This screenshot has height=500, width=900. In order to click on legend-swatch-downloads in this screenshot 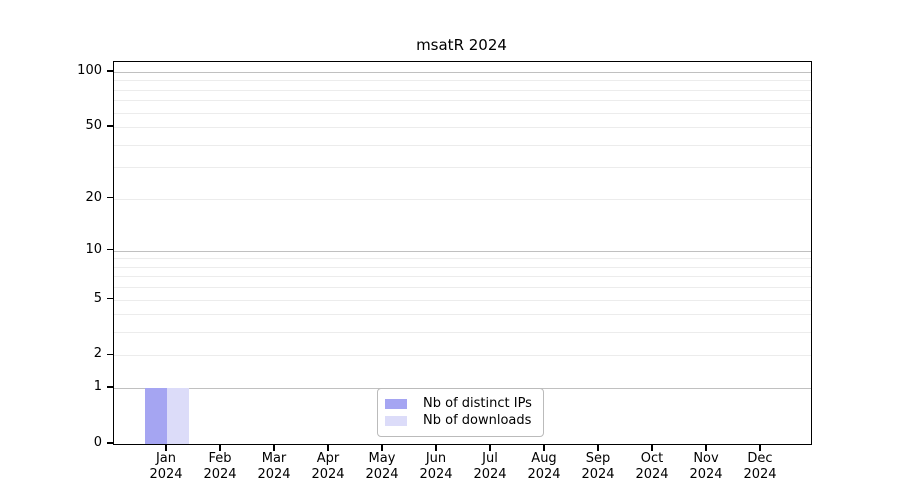, I will do `click(396, 420)`.